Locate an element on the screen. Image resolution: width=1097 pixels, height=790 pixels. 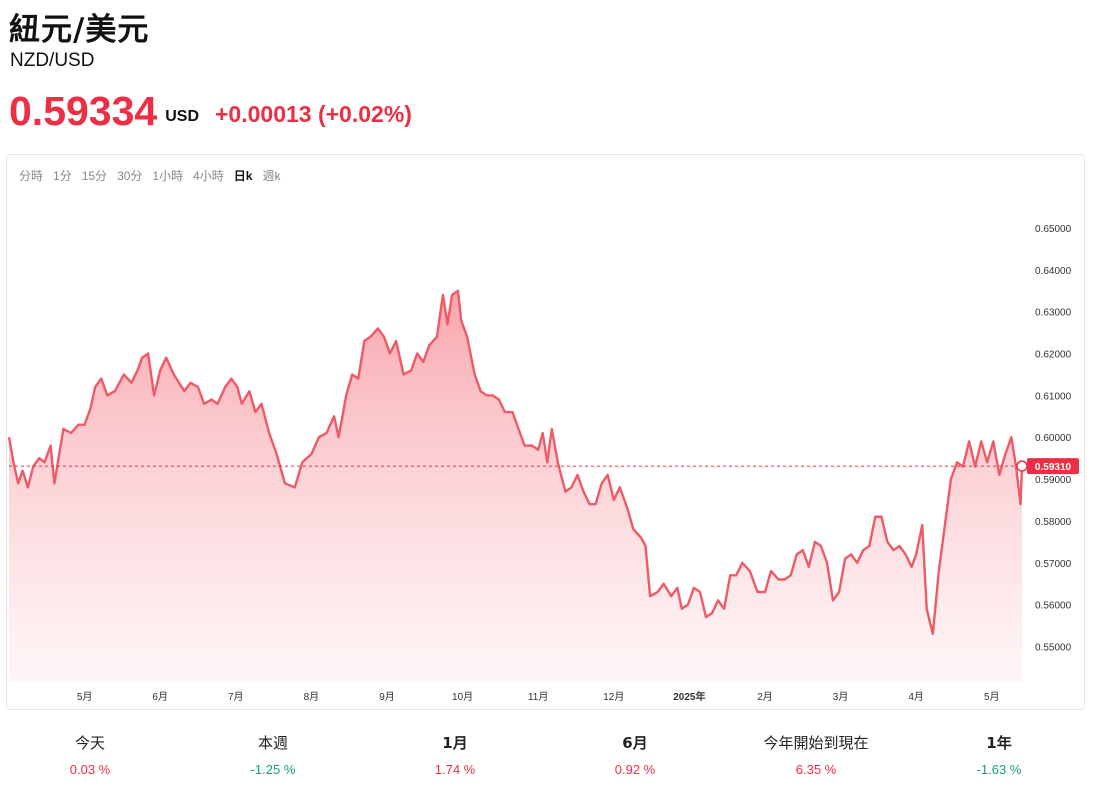
tab-1: 1分 is located at coordinates (62, 176).